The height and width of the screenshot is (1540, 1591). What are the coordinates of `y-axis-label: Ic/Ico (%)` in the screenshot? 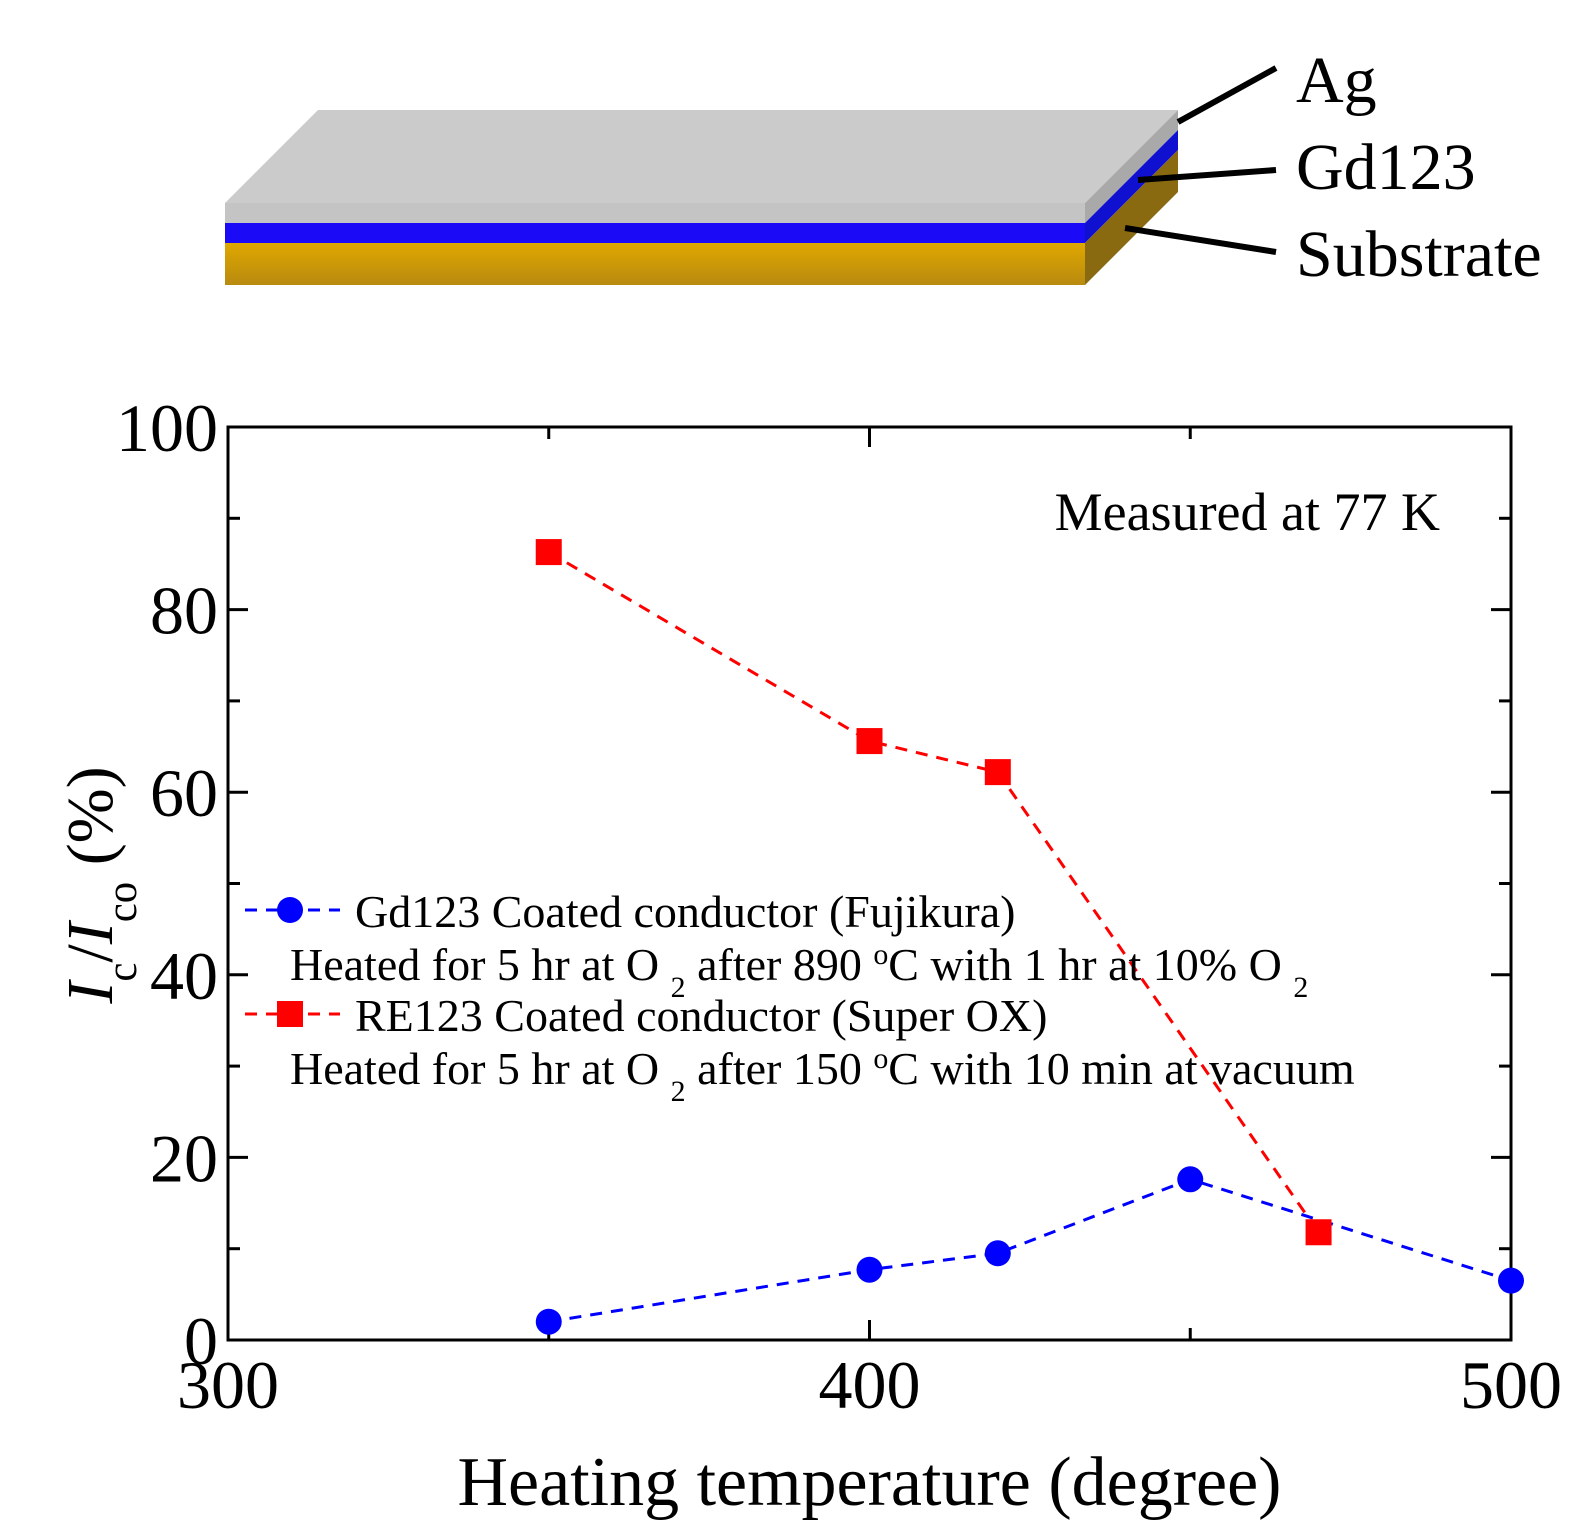 It's located at (100, 885).